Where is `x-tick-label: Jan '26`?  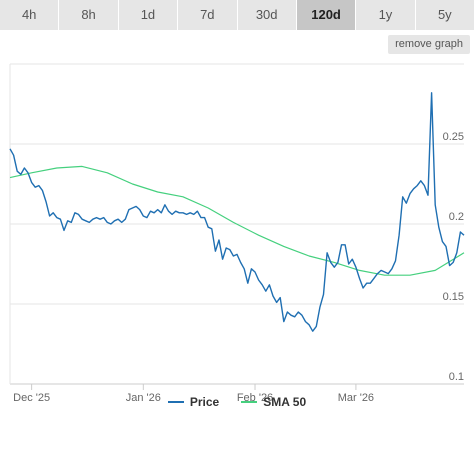 x-tick-label: Jan '26 is located at coordinates (143, 398).